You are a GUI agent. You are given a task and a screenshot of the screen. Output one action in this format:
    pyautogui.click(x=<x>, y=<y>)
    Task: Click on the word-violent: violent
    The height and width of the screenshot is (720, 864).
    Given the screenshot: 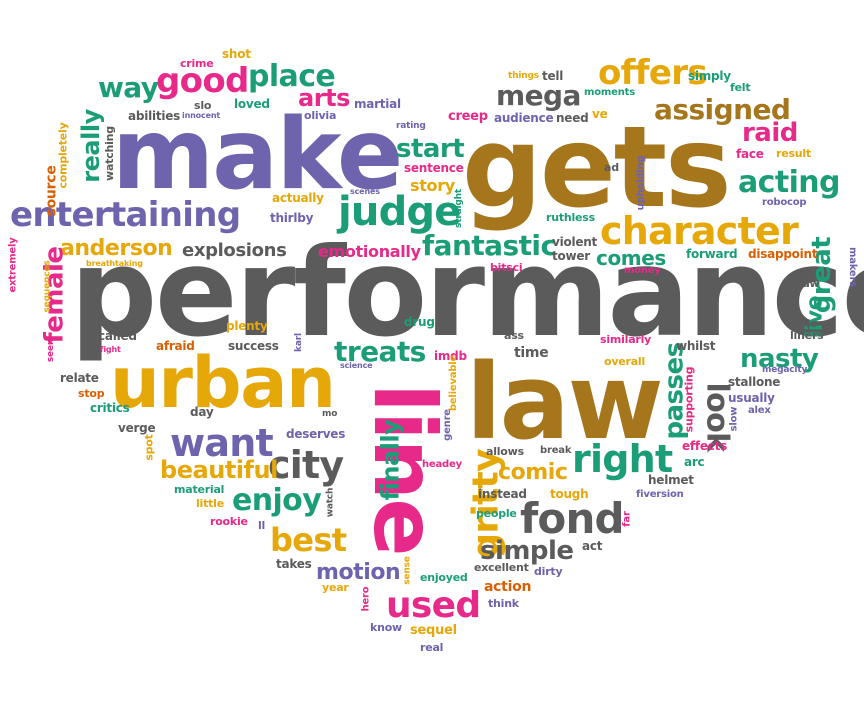 What is the action you would take?
    pyautogui.click(x=575, y=242)
    